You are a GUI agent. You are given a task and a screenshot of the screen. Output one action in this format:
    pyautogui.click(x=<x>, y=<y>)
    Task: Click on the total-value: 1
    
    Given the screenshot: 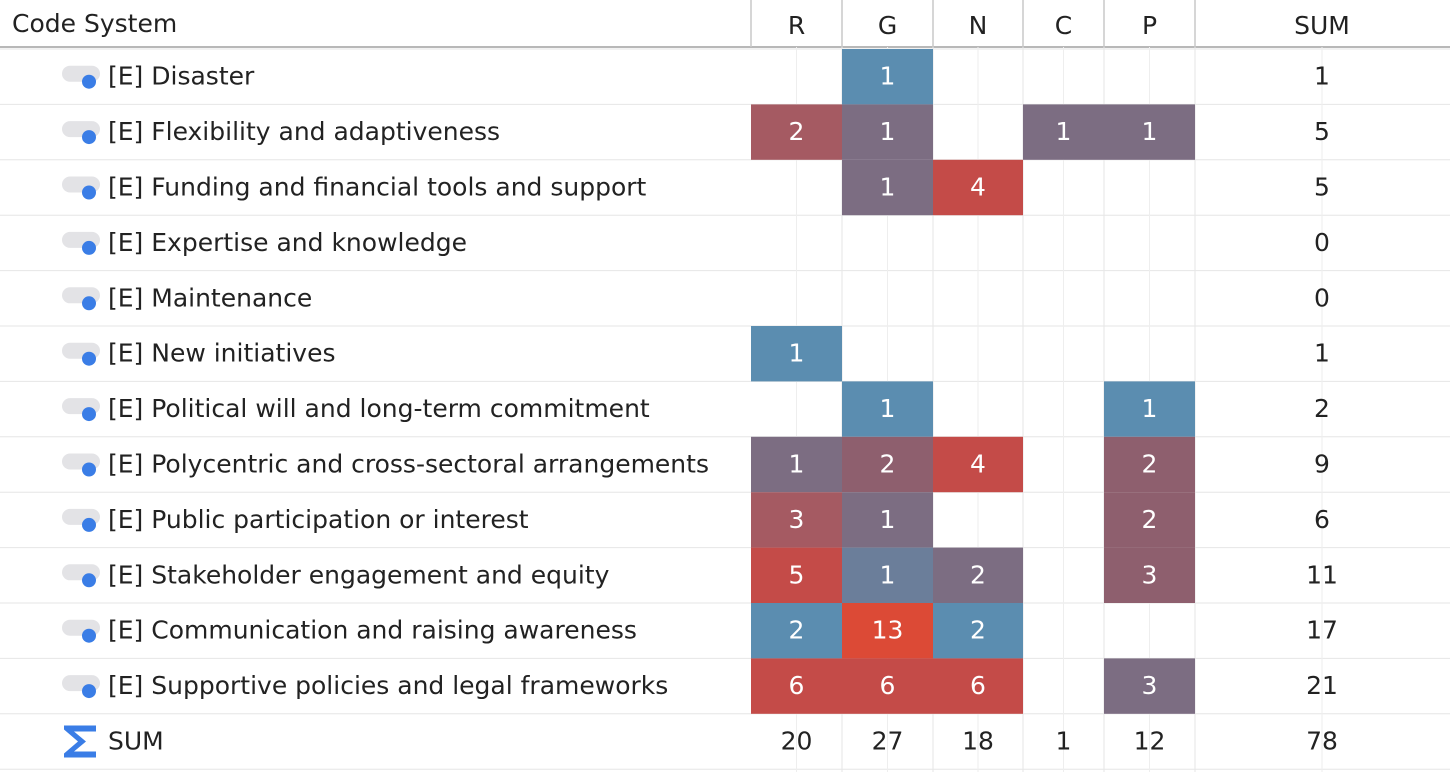 What is the action you would take?
    pyautogui.click(x=1064, y=741)
    